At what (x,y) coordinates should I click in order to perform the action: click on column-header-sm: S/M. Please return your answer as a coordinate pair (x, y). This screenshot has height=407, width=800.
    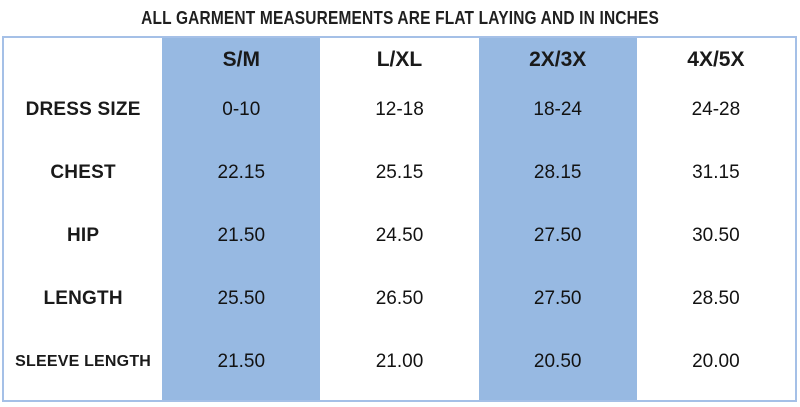
    Looking at the image, I should click on (241, 62).